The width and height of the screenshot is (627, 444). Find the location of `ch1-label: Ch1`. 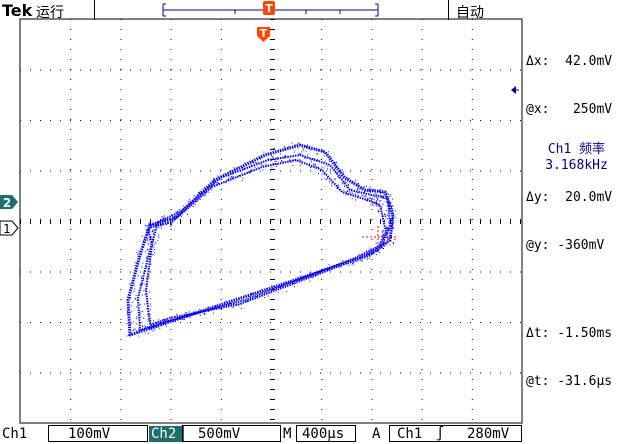

ch1-label: Ch1 is located at coordinates (15, 434).